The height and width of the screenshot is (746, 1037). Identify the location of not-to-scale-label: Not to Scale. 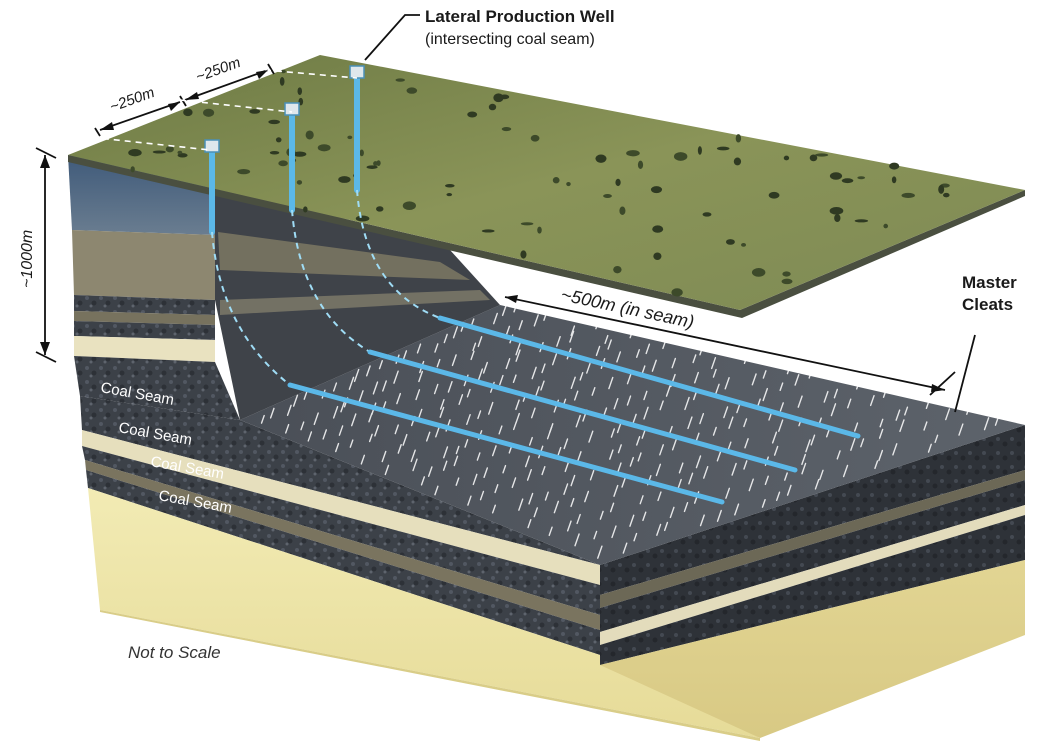
(174, 652).